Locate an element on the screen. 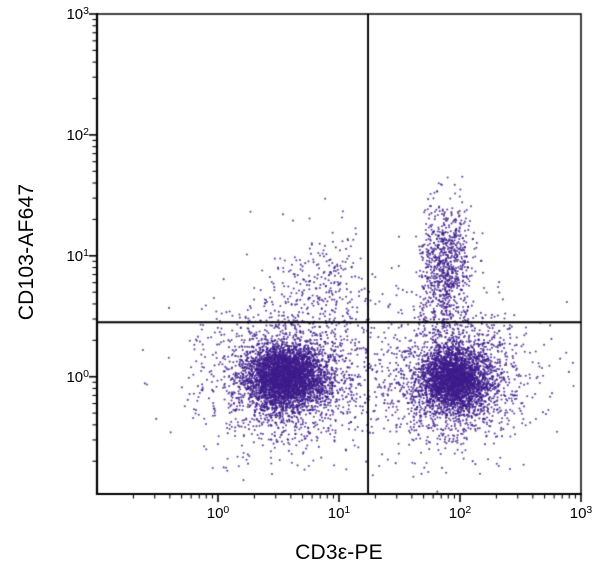 The width and height of the screenshot is (600, 575). y-axis-title: CD103-AF647 is located at coordinates (26, 252).